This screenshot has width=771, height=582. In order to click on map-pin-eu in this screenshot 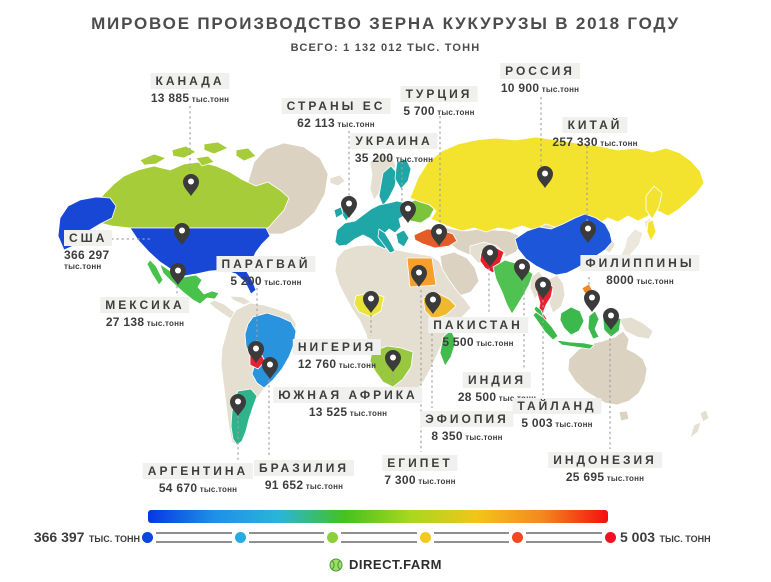, I will do `click(349, 207)`.